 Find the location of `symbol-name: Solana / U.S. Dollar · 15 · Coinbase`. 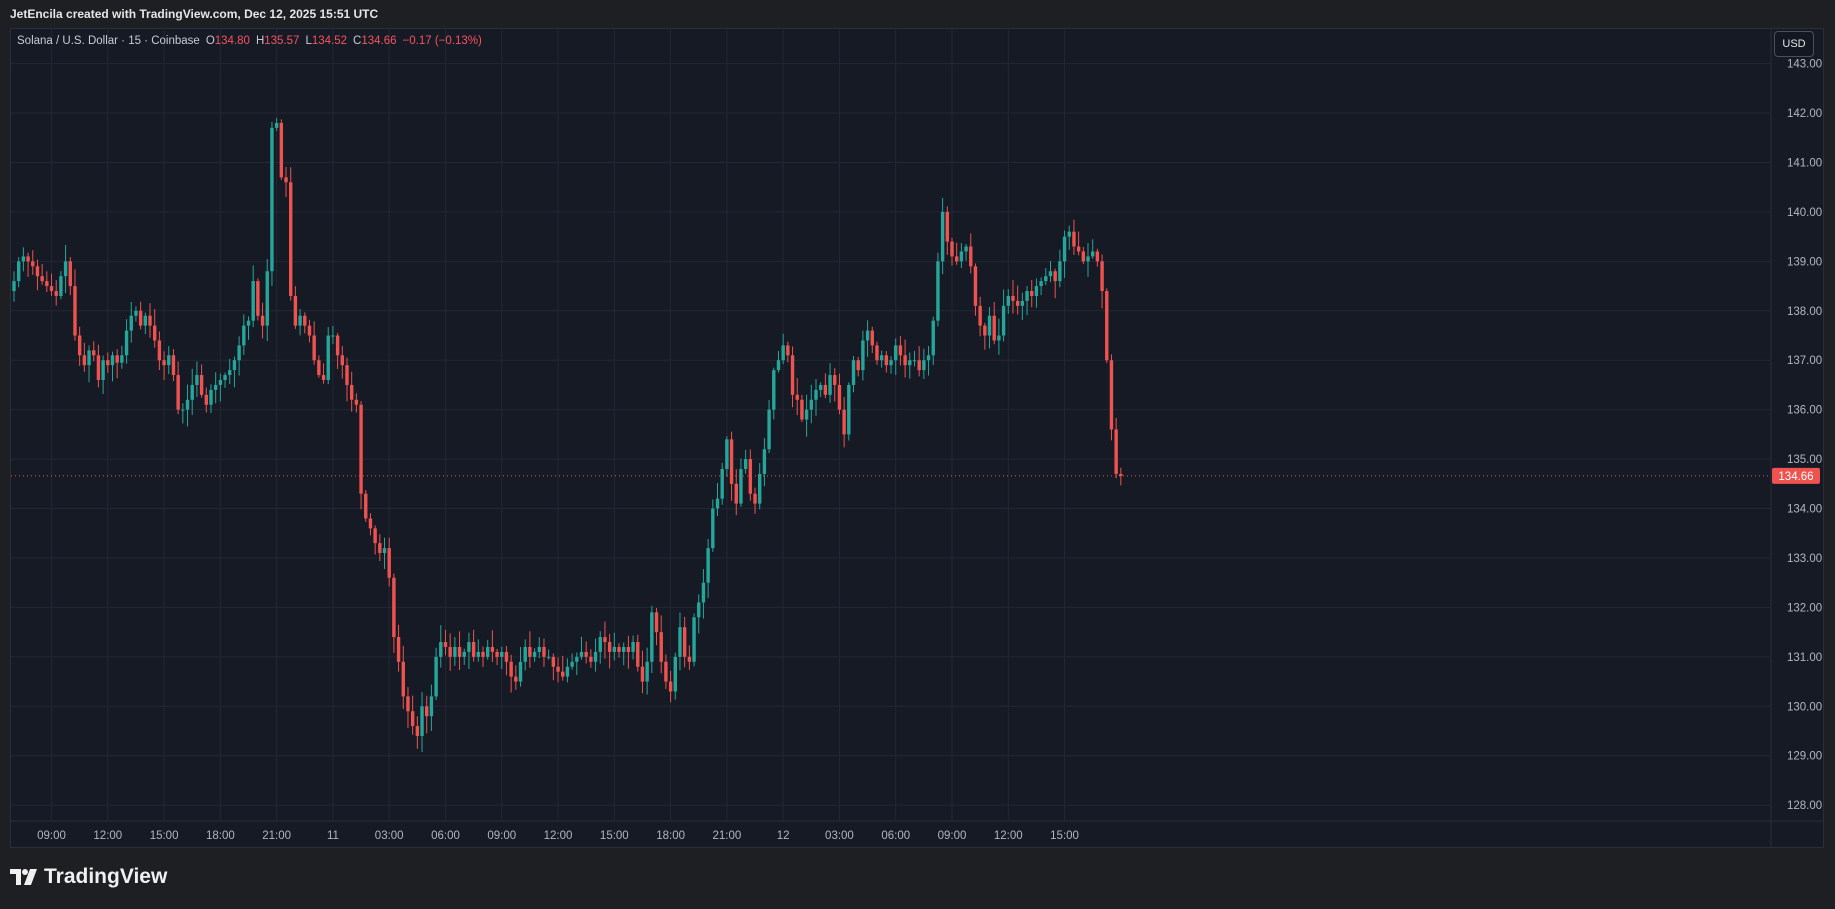

symbol-name: Solana / U.S. Dollar · 15 · Coinbase is located at coordinates (108, 41).